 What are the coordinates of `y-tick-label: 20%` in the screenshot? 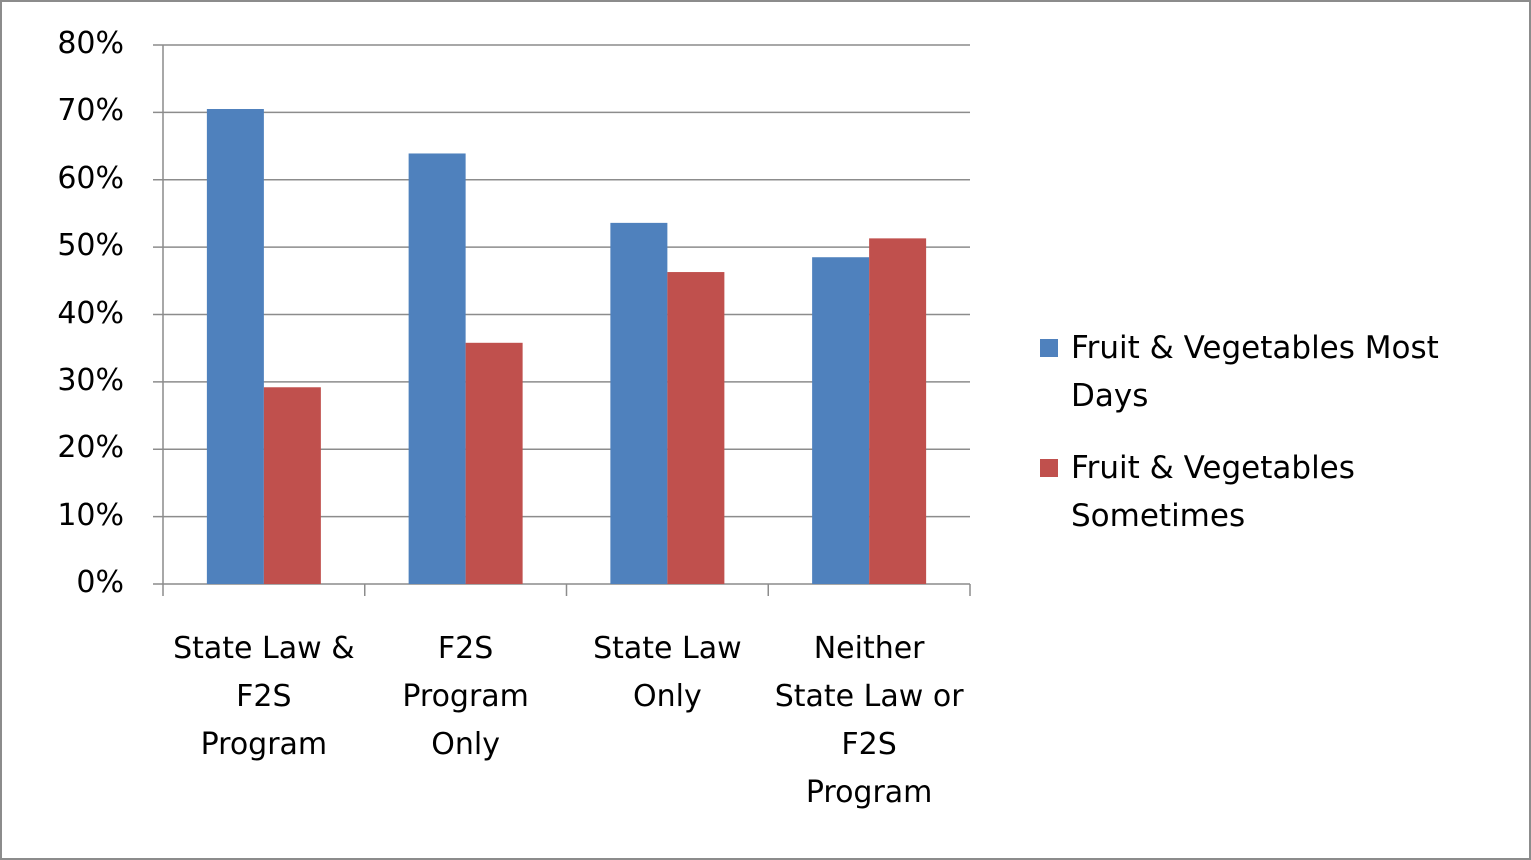 It's located at (90, 448).